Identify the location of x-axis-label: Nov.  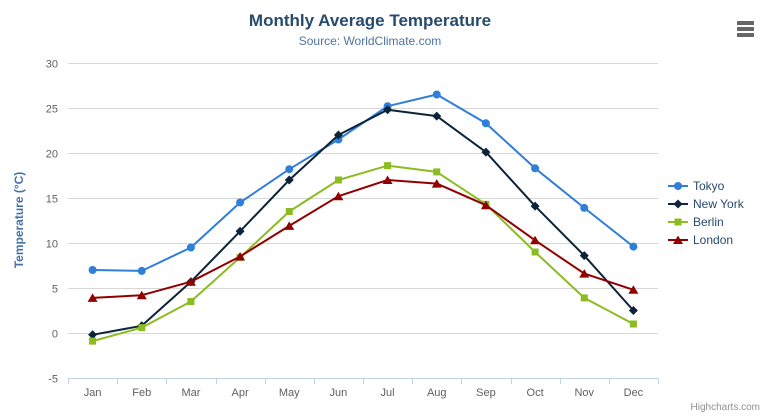
(584, 393).